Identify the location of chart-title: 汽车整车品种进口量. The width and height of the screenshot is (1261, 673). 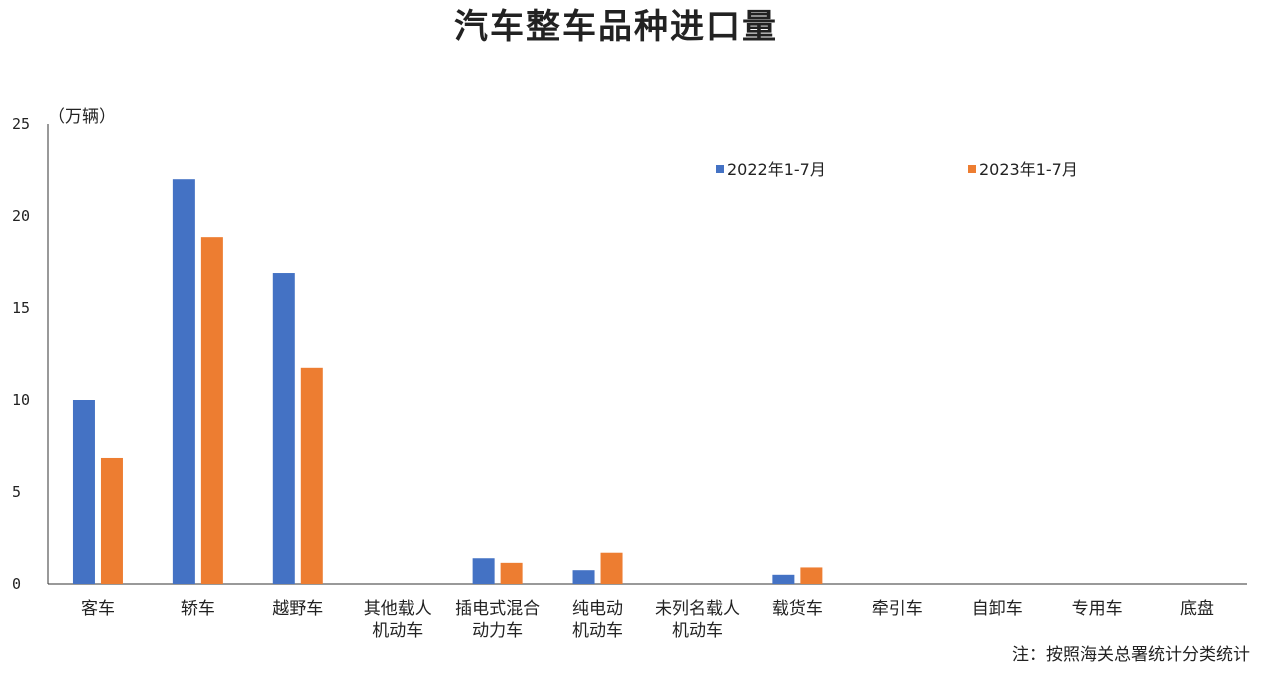
(616, 27).